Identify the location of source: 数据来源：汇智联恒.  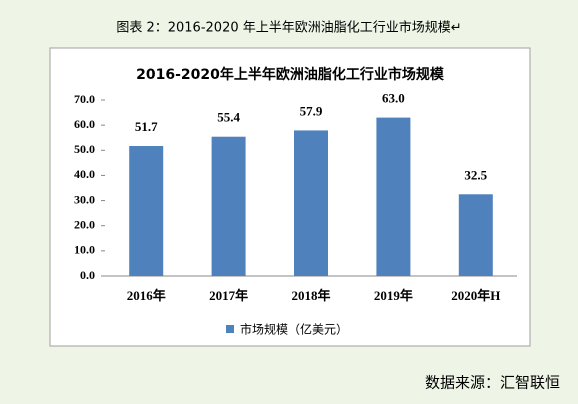
(492, 383).